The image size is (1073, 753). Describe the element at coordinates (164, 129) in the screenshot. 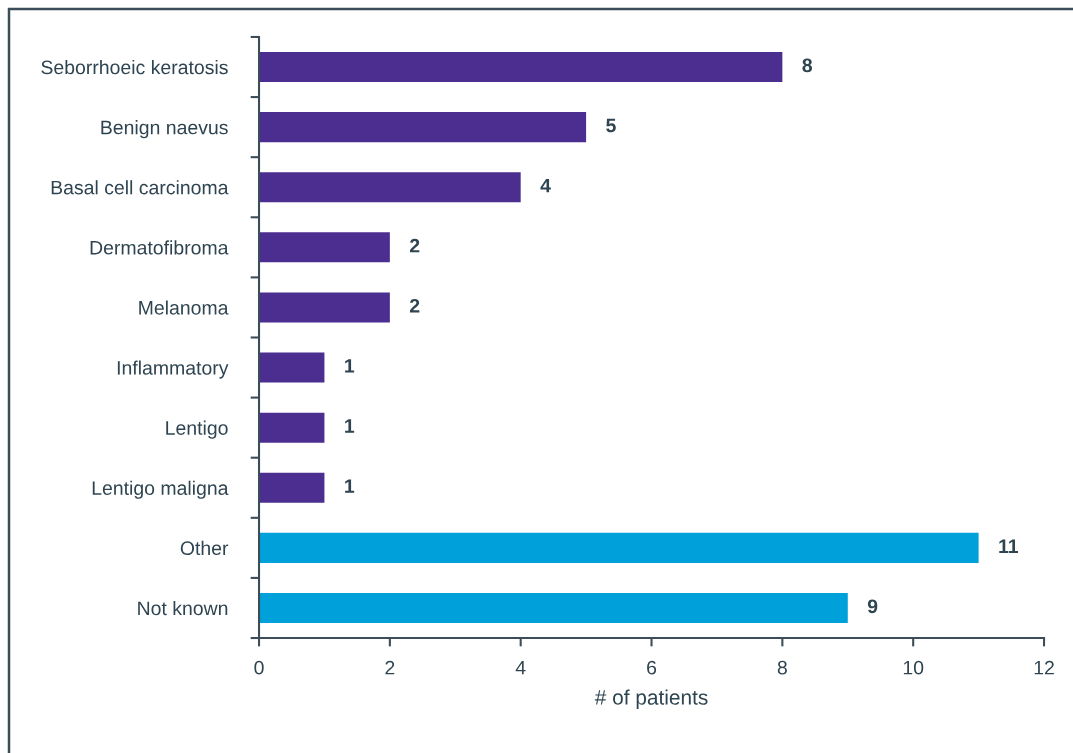

I see `y-tick-label: Benign naevus` at that location.